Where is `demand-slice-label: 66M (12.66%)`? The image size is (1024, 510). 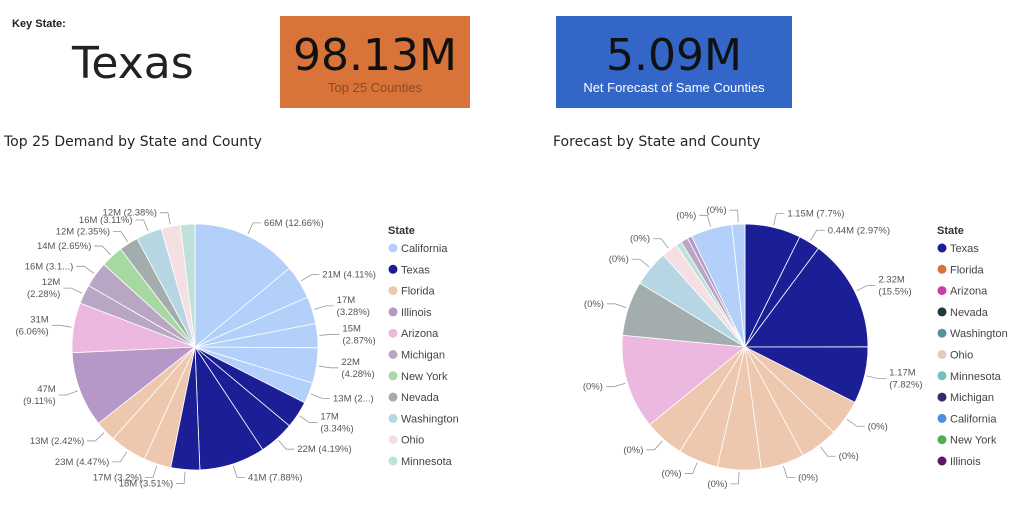
demand-slice-label: 66M (12.66%) is located at coordinates (294, 223).